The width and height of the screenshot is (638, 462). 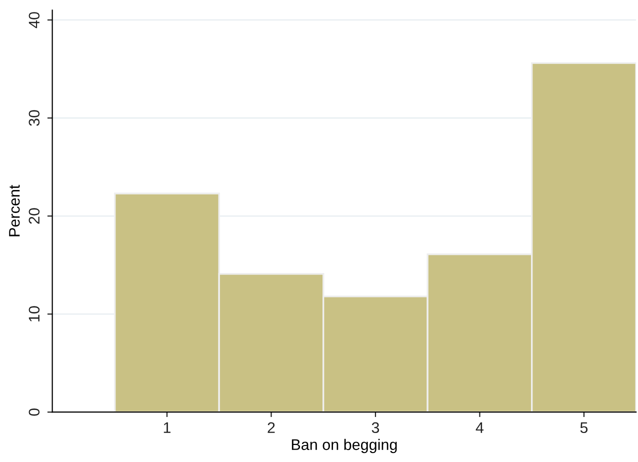 What do you see at coordinates (480, 427) in the screenshot?
I see `x-tick-label: 4` at bounding box center [480, 427].